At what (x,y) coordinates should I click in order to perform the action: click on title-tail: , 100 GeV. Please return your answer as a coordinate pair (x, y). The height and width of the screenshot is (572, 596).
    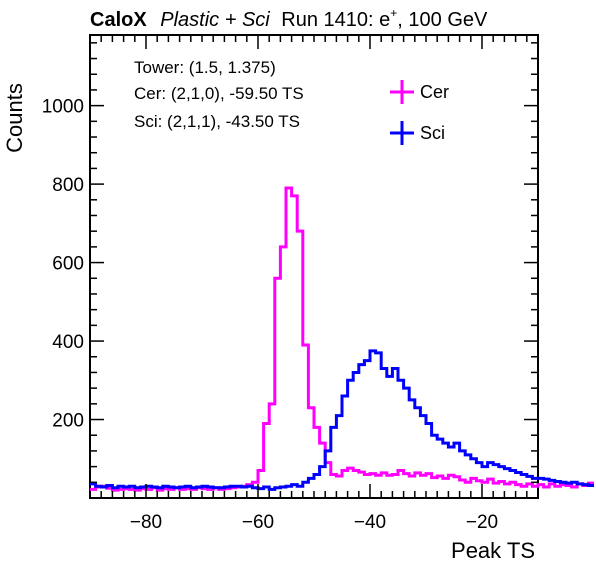
    Looking at the image, I should click on (442, 20).